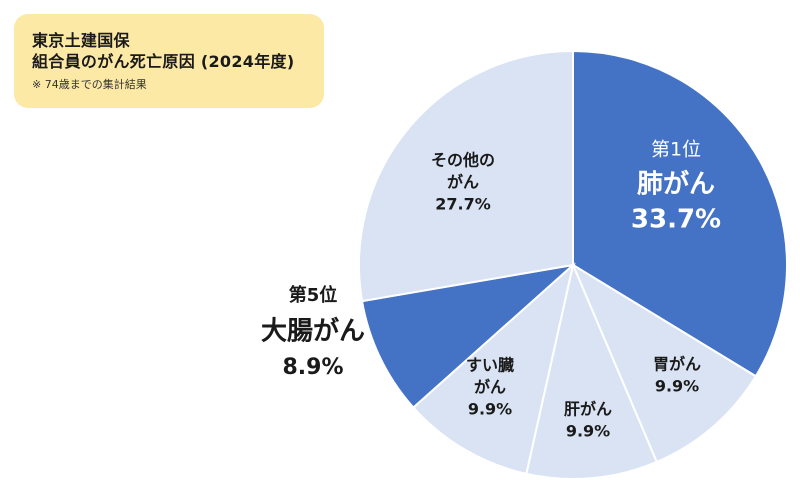 This screenshot has width=800, height=490. Describe the element at coordinates (463, 160) in the screenshot. I see `slice-label: その他の` at that location.